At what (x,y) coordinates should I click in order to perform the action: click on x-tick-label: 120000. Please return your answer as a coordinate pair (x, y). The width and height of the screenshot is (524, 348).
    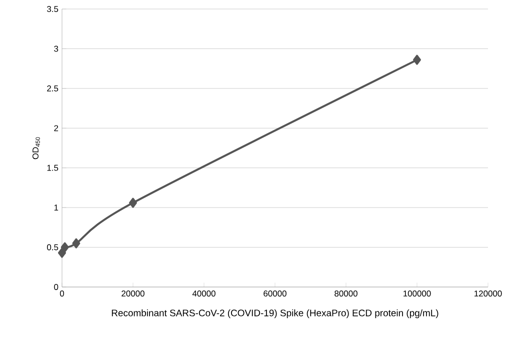
    Looking at the image, I should click on (488, 293).